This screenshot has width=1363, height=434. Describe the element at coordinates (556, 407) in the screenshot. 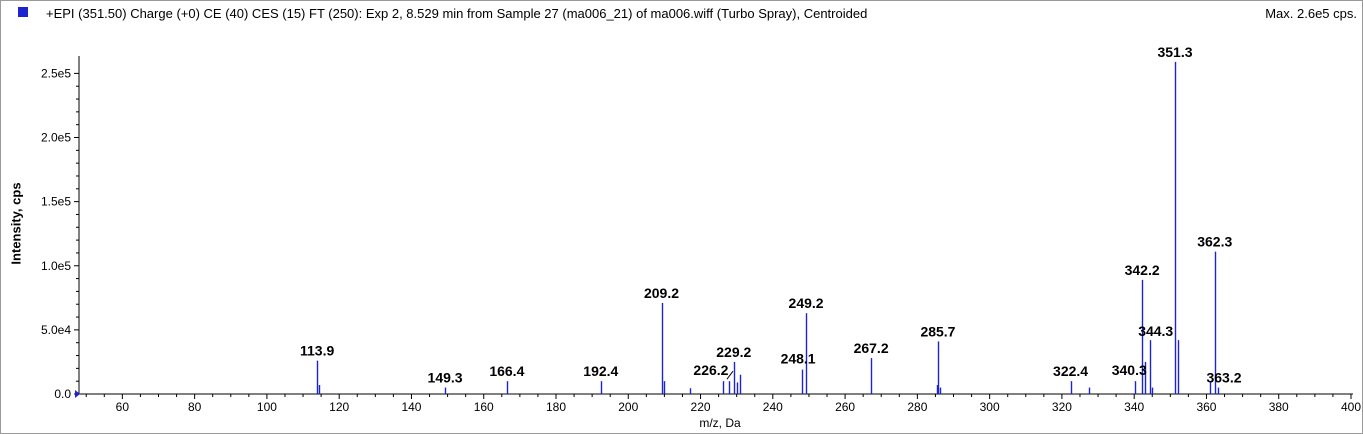

I see `x-tick-label: 180` at that location.